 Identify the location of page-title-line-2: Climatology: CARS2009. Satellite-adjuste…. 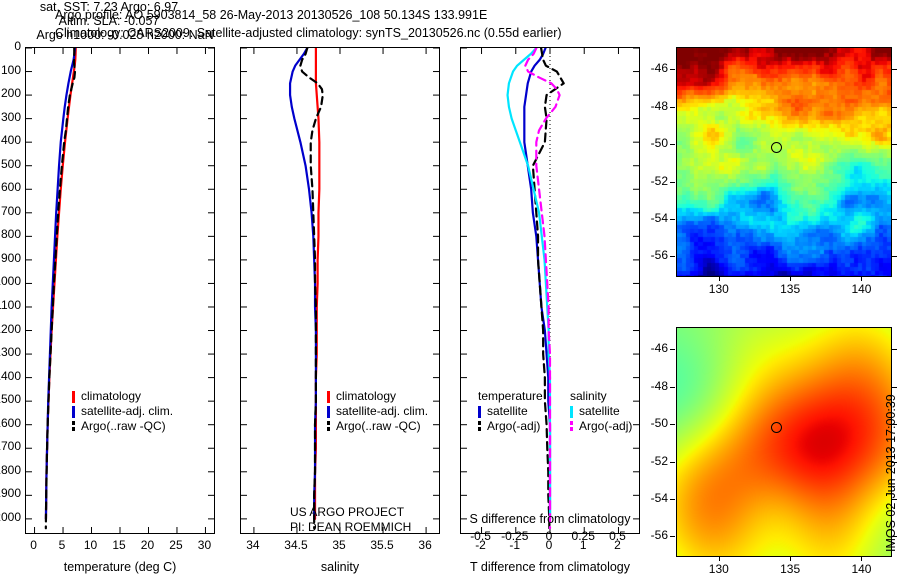
(308, 33).